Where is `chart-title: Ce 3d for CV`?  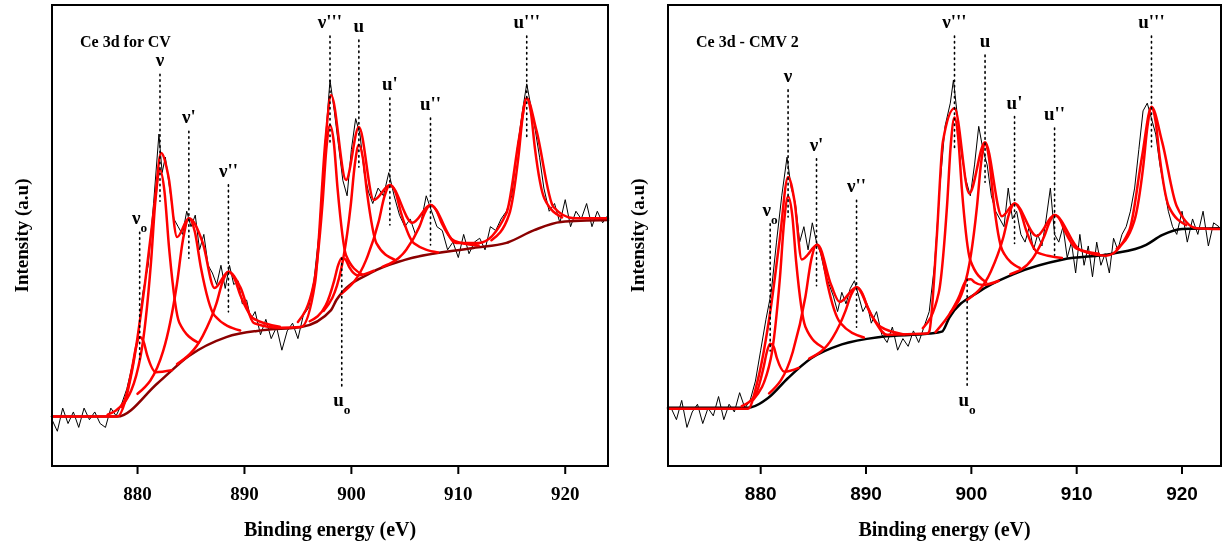
chart-title: Ce 3d for CV is located at coordinates (126, 41).